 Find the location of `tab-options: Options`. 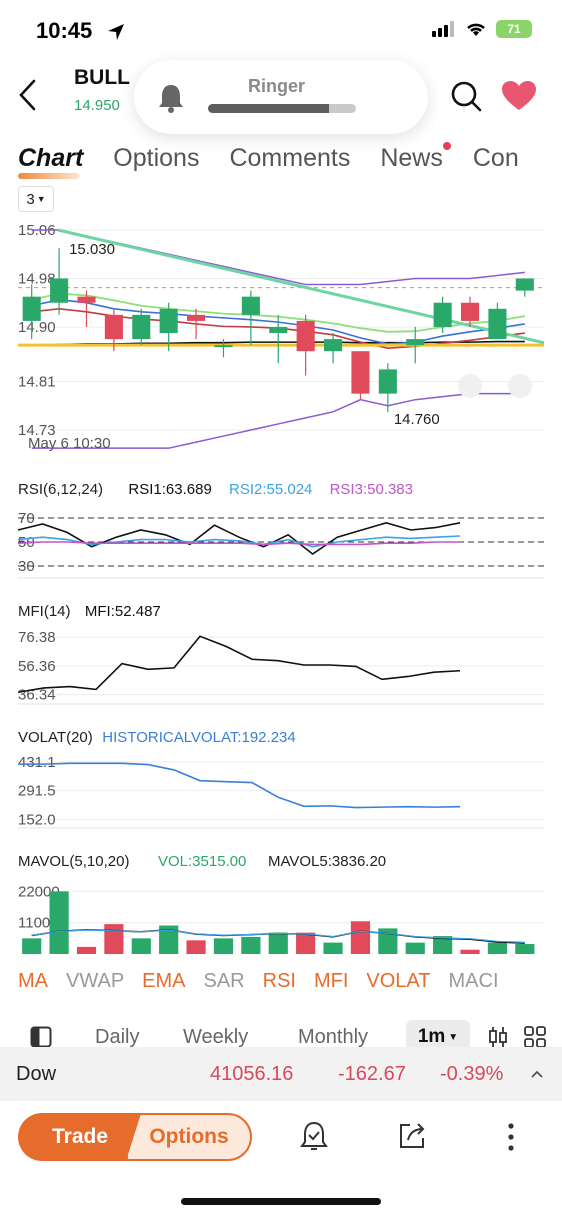

tab-options: Options is located at coordinates (156, 158).